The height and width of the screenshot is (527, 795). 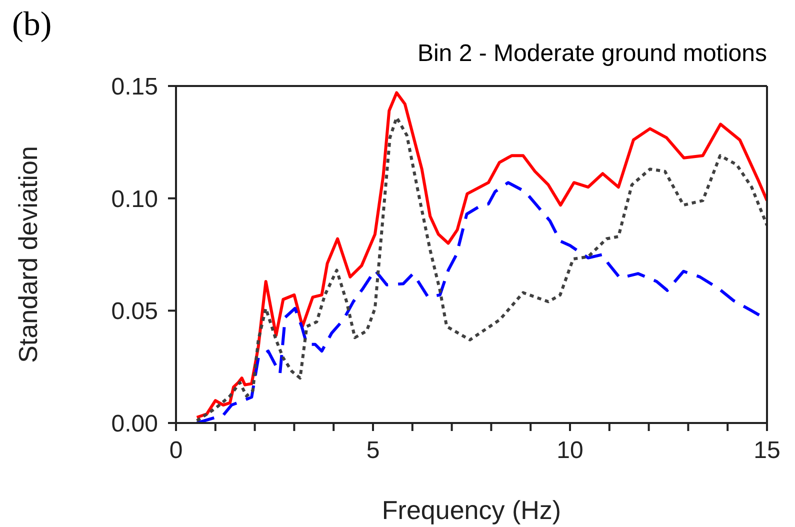 I want to click on chart-title: Bin 2 - Moderate ground motions, so click(x=592, y=54).